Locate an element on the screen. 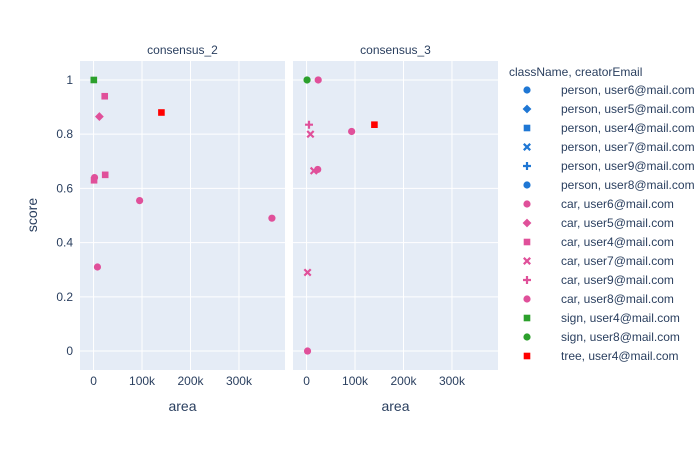 The width and height of the screenshot is (700, 450). legend-item: person, user9@mail.com is located at coordinates (609, 166).